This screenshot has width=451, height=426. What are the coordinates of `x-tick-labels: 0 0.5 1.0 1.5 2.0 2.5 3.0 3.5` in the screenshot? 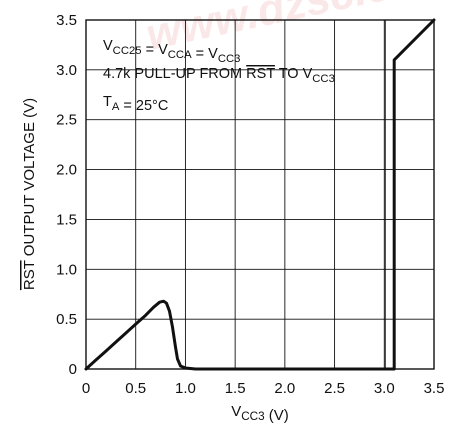 It's located at (263, 388).